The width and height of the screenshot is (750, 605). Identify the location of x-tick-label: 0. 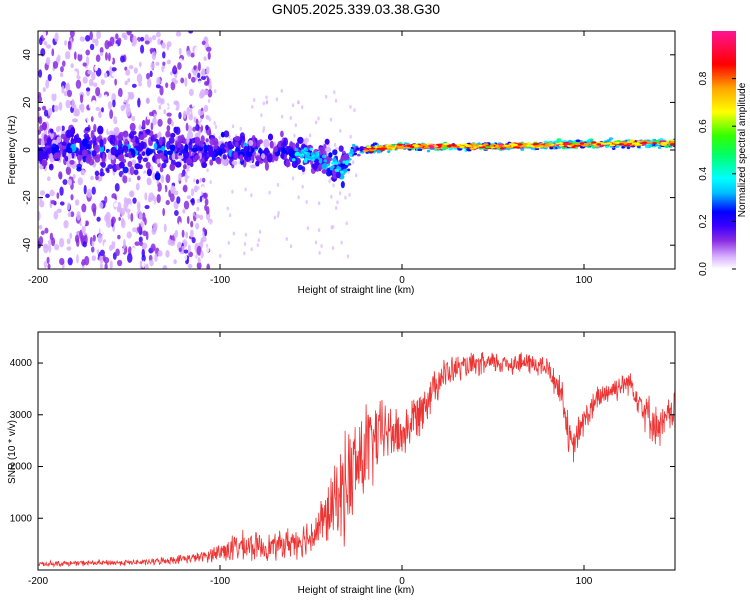
(402, 581).